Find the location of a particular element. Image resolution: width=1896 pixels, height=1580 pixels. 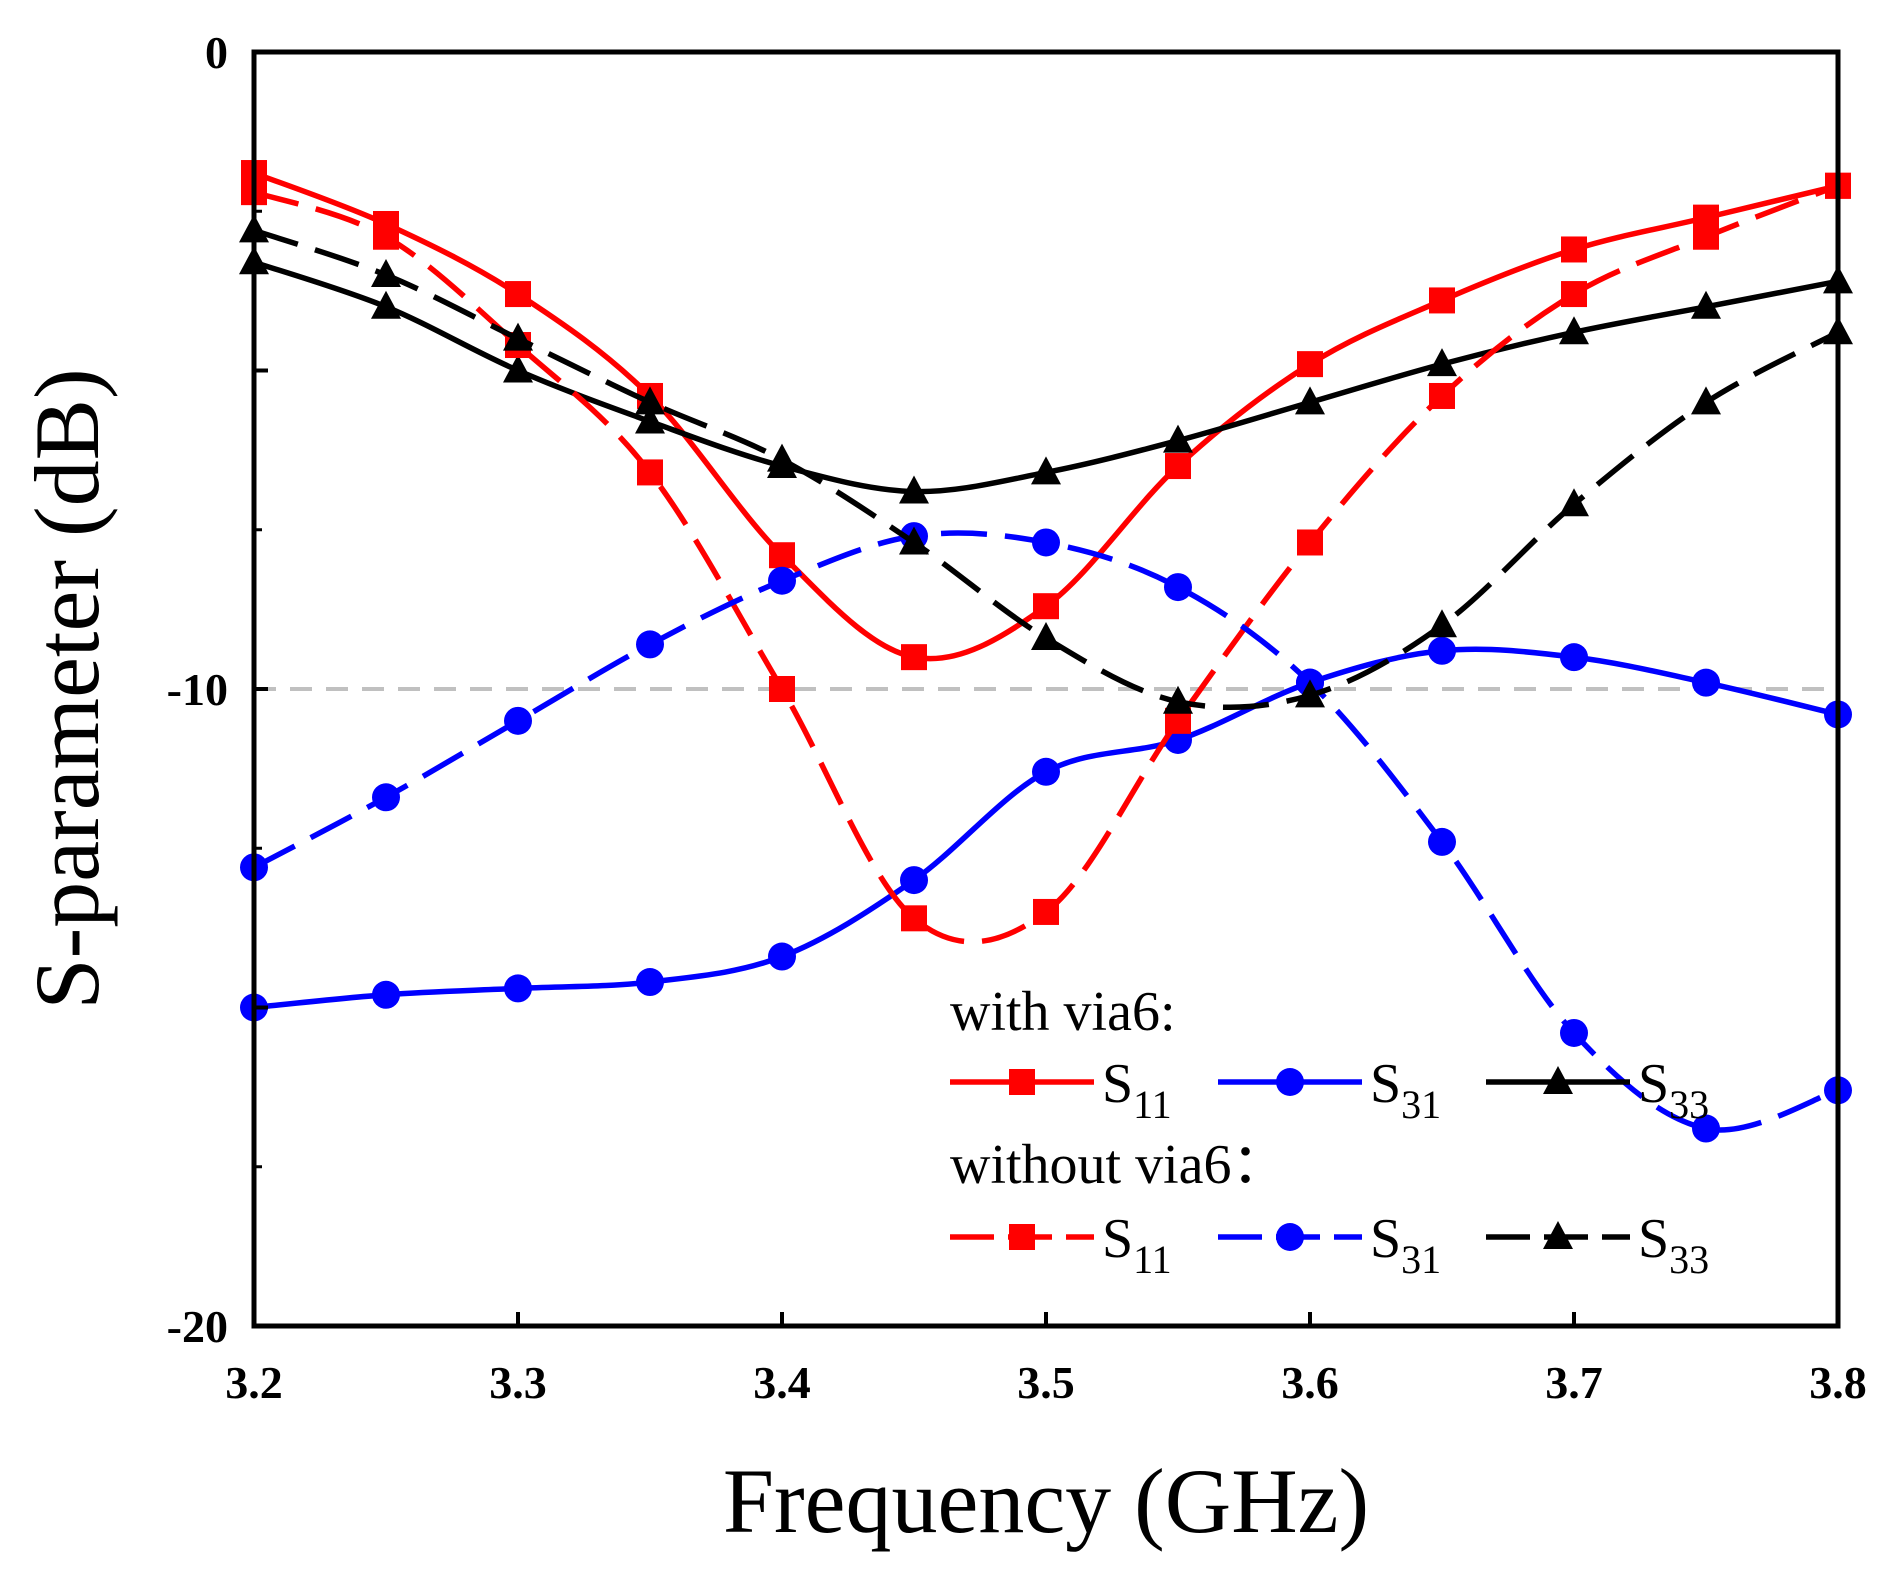

x-tick-label: 3.2 is located at coordinates (254, 1382).